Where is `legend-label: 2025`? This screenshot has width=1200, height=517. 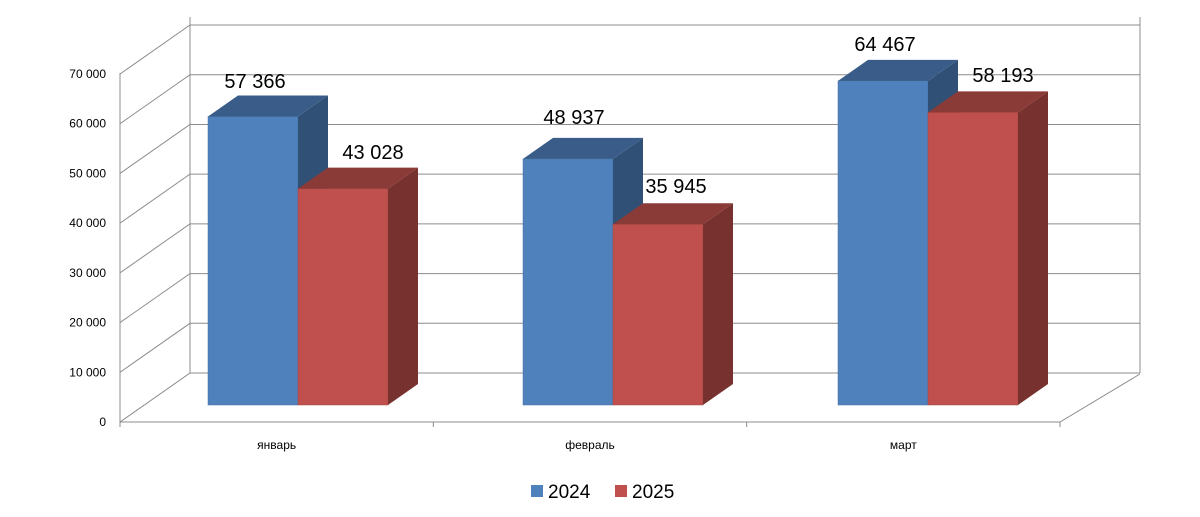 legend-label: 2025 is located at coordinates (653, 492).